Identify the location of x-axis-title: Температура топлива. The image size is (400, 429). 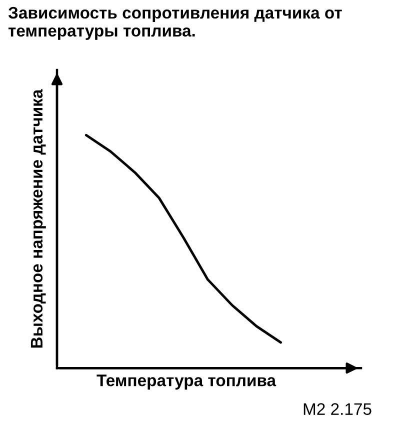
(186, 382).